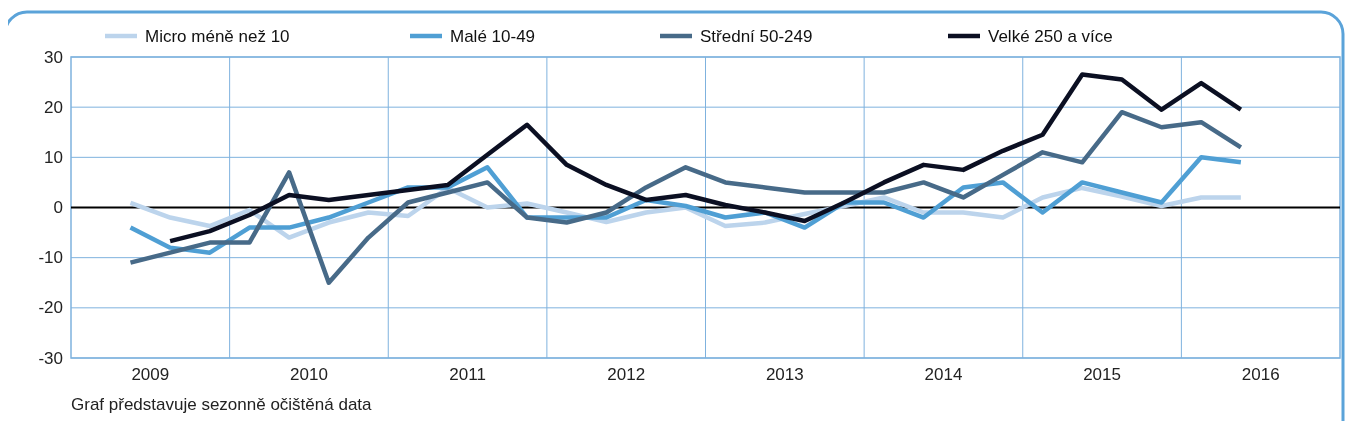  Describe the element at coordinates (1260, 374) in the screenshot. I see `x-tick-label: 2016` at that location.